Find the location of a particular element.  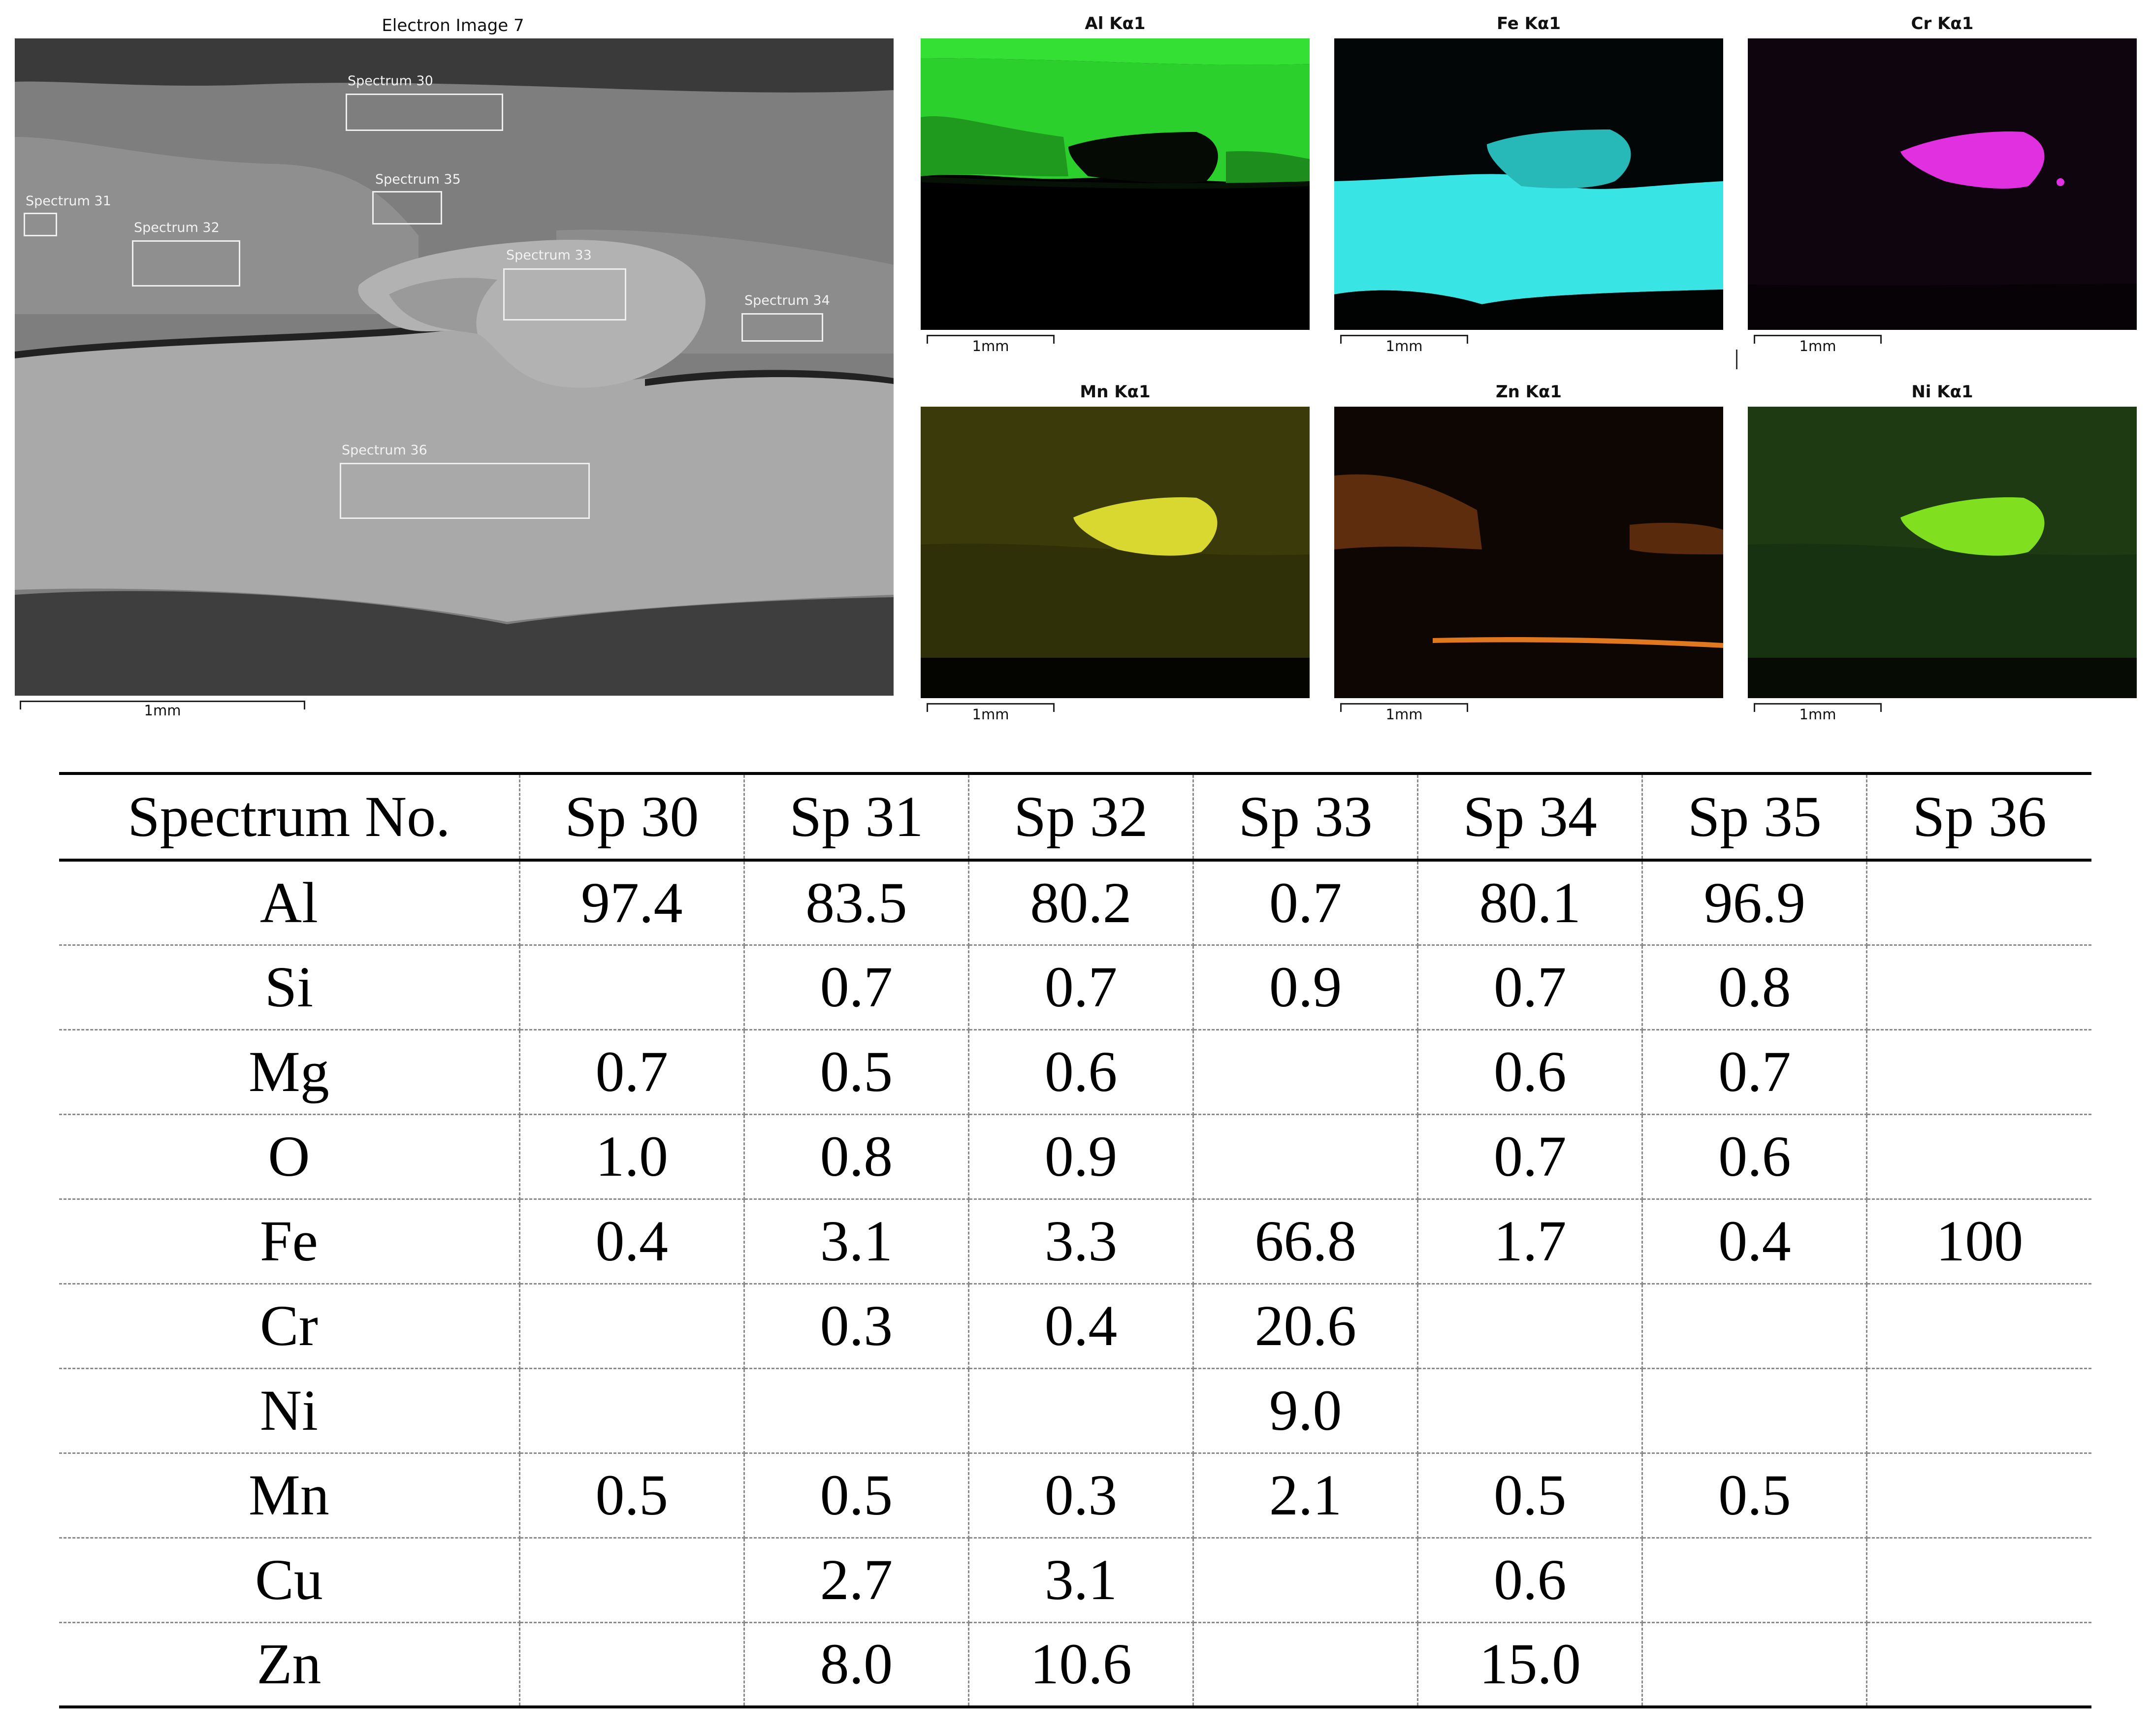

table-row: Cr 0.3 0.4 20.6 is located at coordinates (1075, 1326).